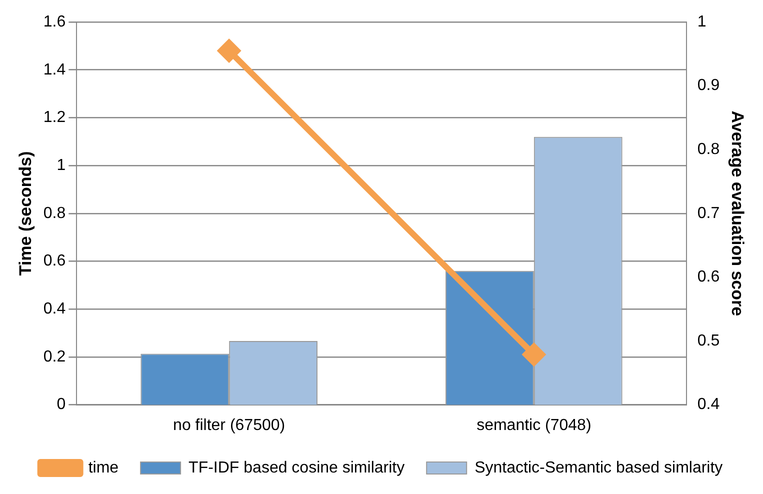 The width and height of the screenshot is (763, 494). I want to click on legend-label: TF-IDF based cosine similarity, so click(296, 467).